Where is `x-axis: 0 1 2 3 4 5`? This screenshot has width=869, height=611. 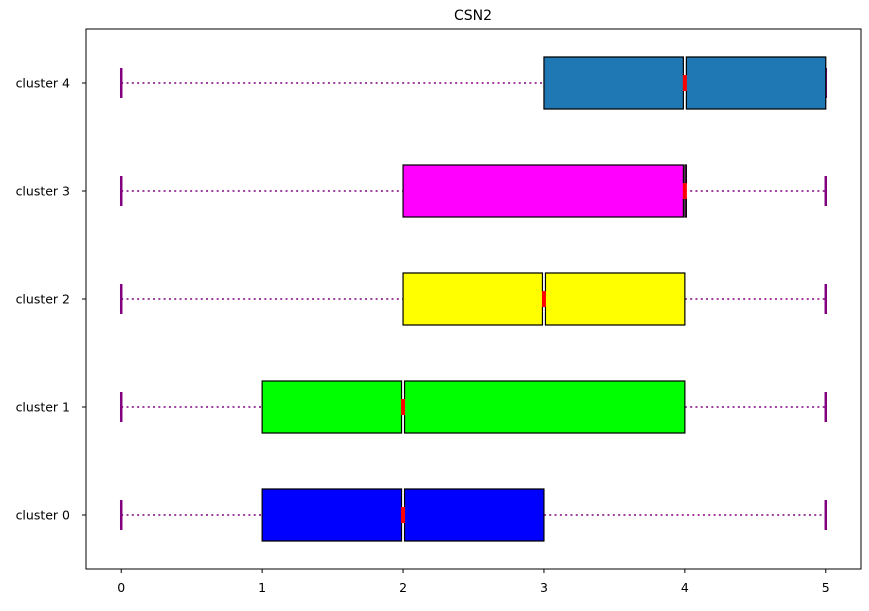
x-axis: 0 1 2 3 4 5 is located at coordinates (473, 582).